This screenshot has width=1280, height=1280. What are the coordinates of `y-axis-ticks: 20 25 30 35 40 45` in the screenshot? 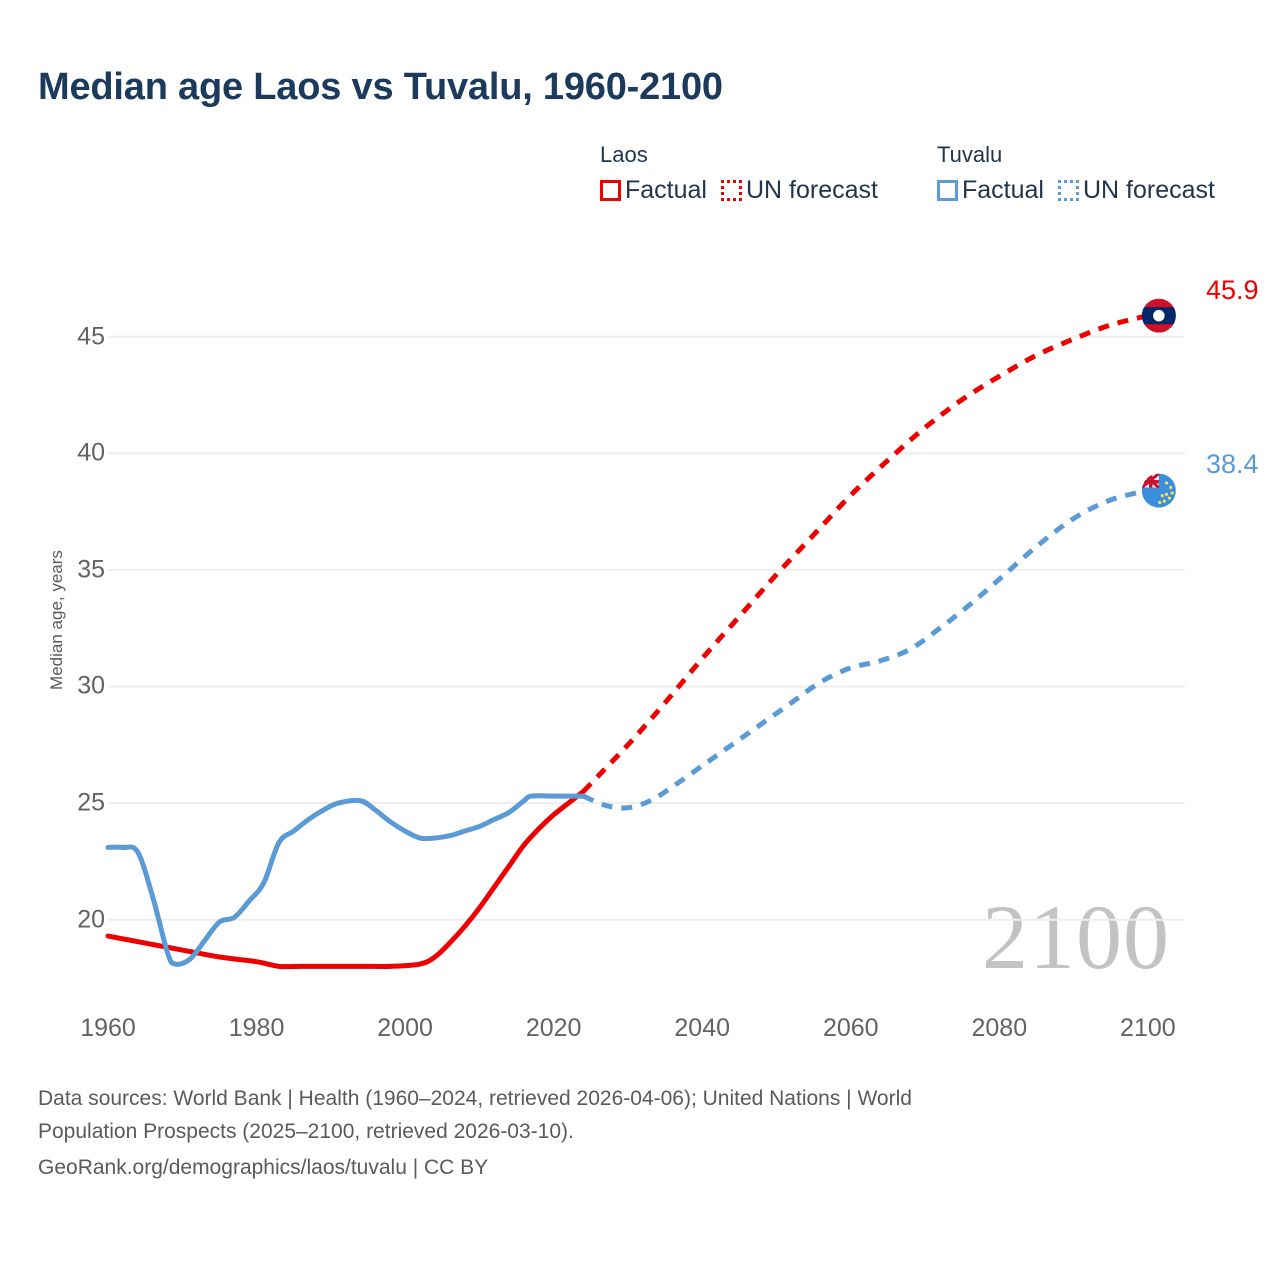 It's located at (62, 640).